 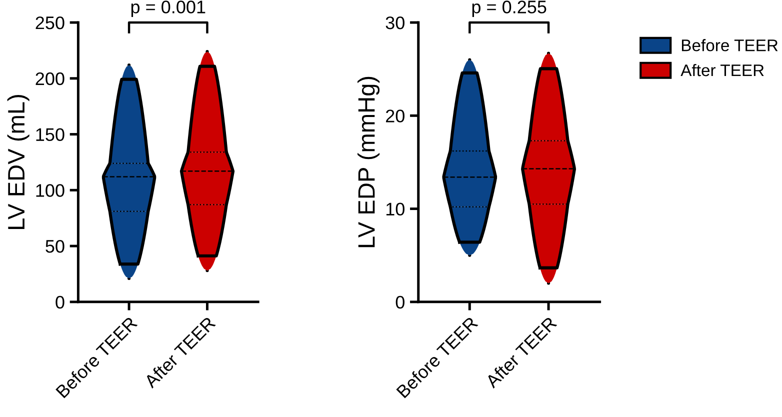 What do you see at coordinates (18, 162) in the screenshot?
I see `y-axis-title: LV EDV (mL)` at bounding box center [18, 162].